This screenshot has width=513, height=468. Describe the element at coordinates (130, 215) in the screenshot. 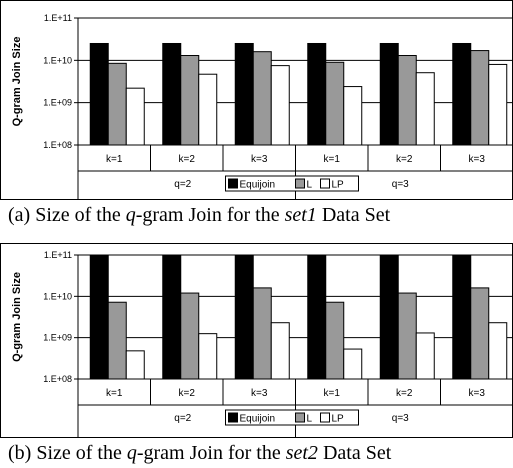

I see `caption-a-q: q` at that location.